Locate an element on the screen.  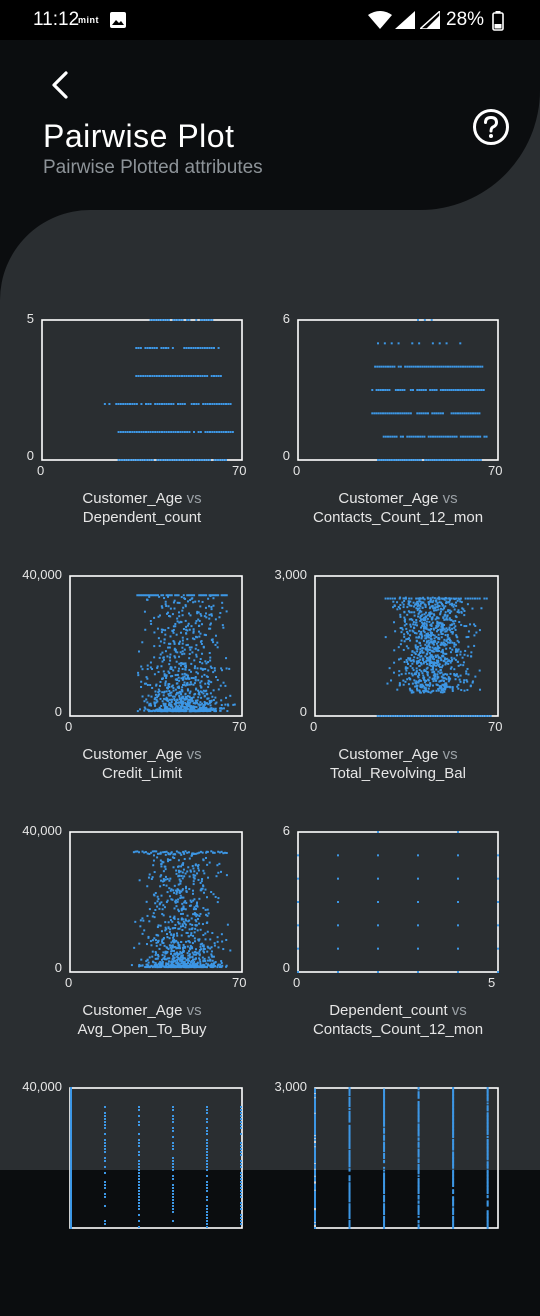
plot-area is located at coordinates (142, 390).